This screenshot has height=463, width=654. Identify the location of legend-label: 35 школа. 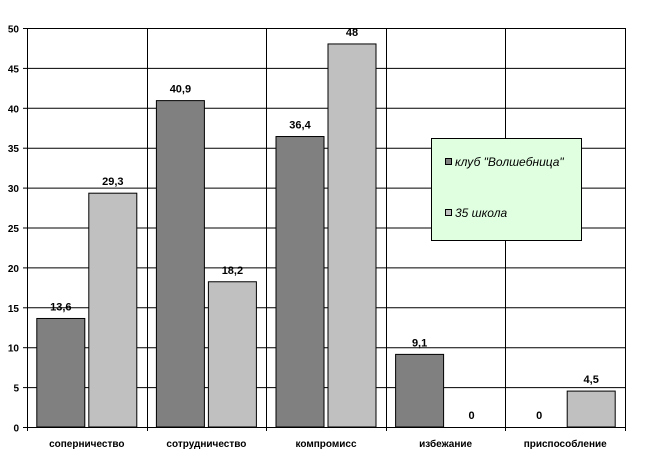
(481, 213).